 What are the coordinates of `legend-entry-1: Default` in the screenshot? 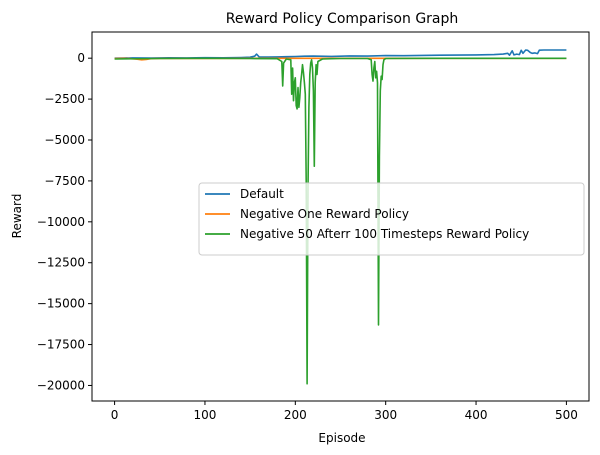 It's located at (262, 194).